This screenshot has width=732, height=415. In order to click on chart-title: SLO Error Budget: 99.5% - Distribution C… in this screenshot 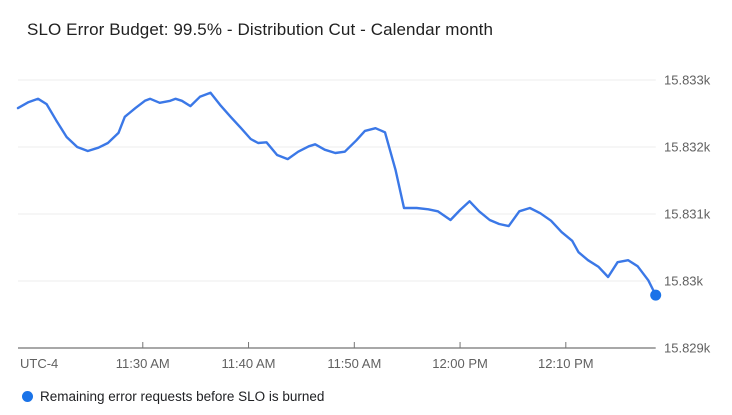, I will do `click(260, 29)`.